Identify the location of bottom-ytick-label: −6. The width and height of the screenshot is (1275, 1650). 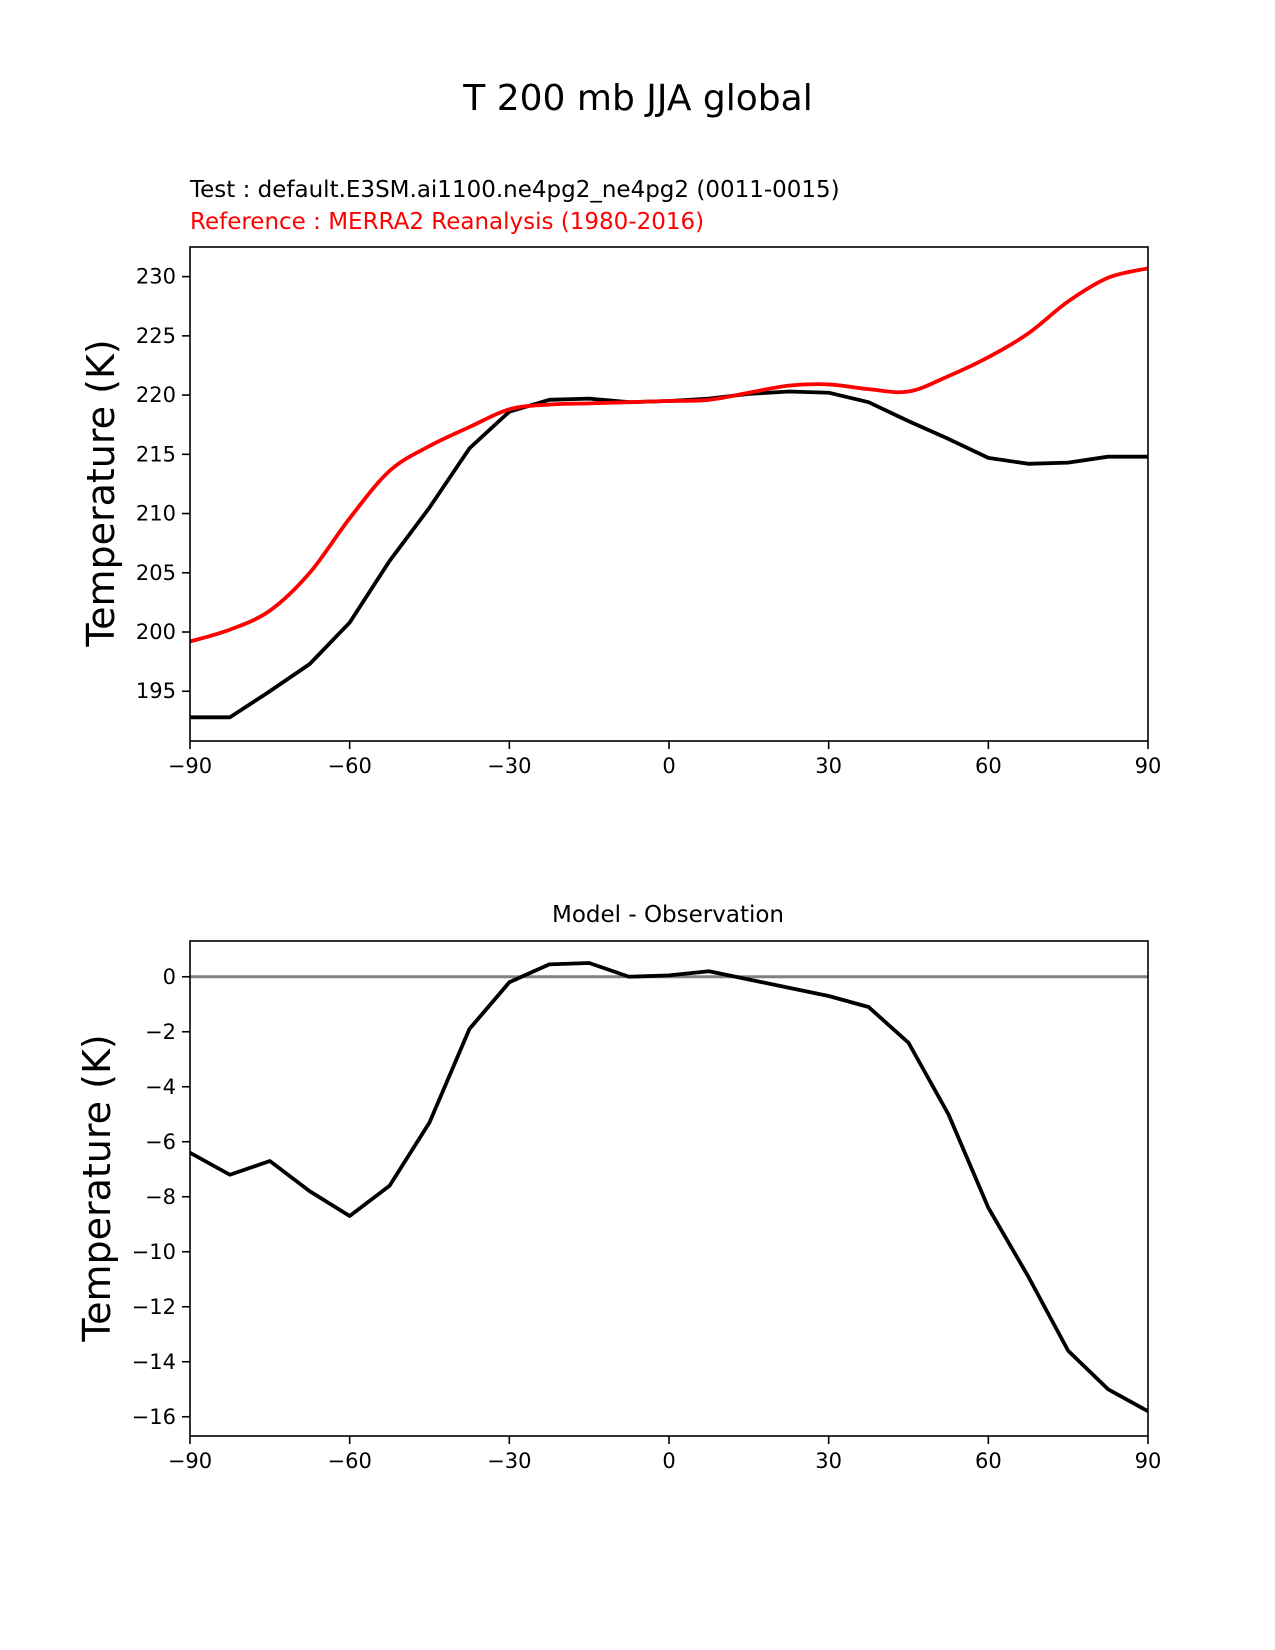
(160, 1142).